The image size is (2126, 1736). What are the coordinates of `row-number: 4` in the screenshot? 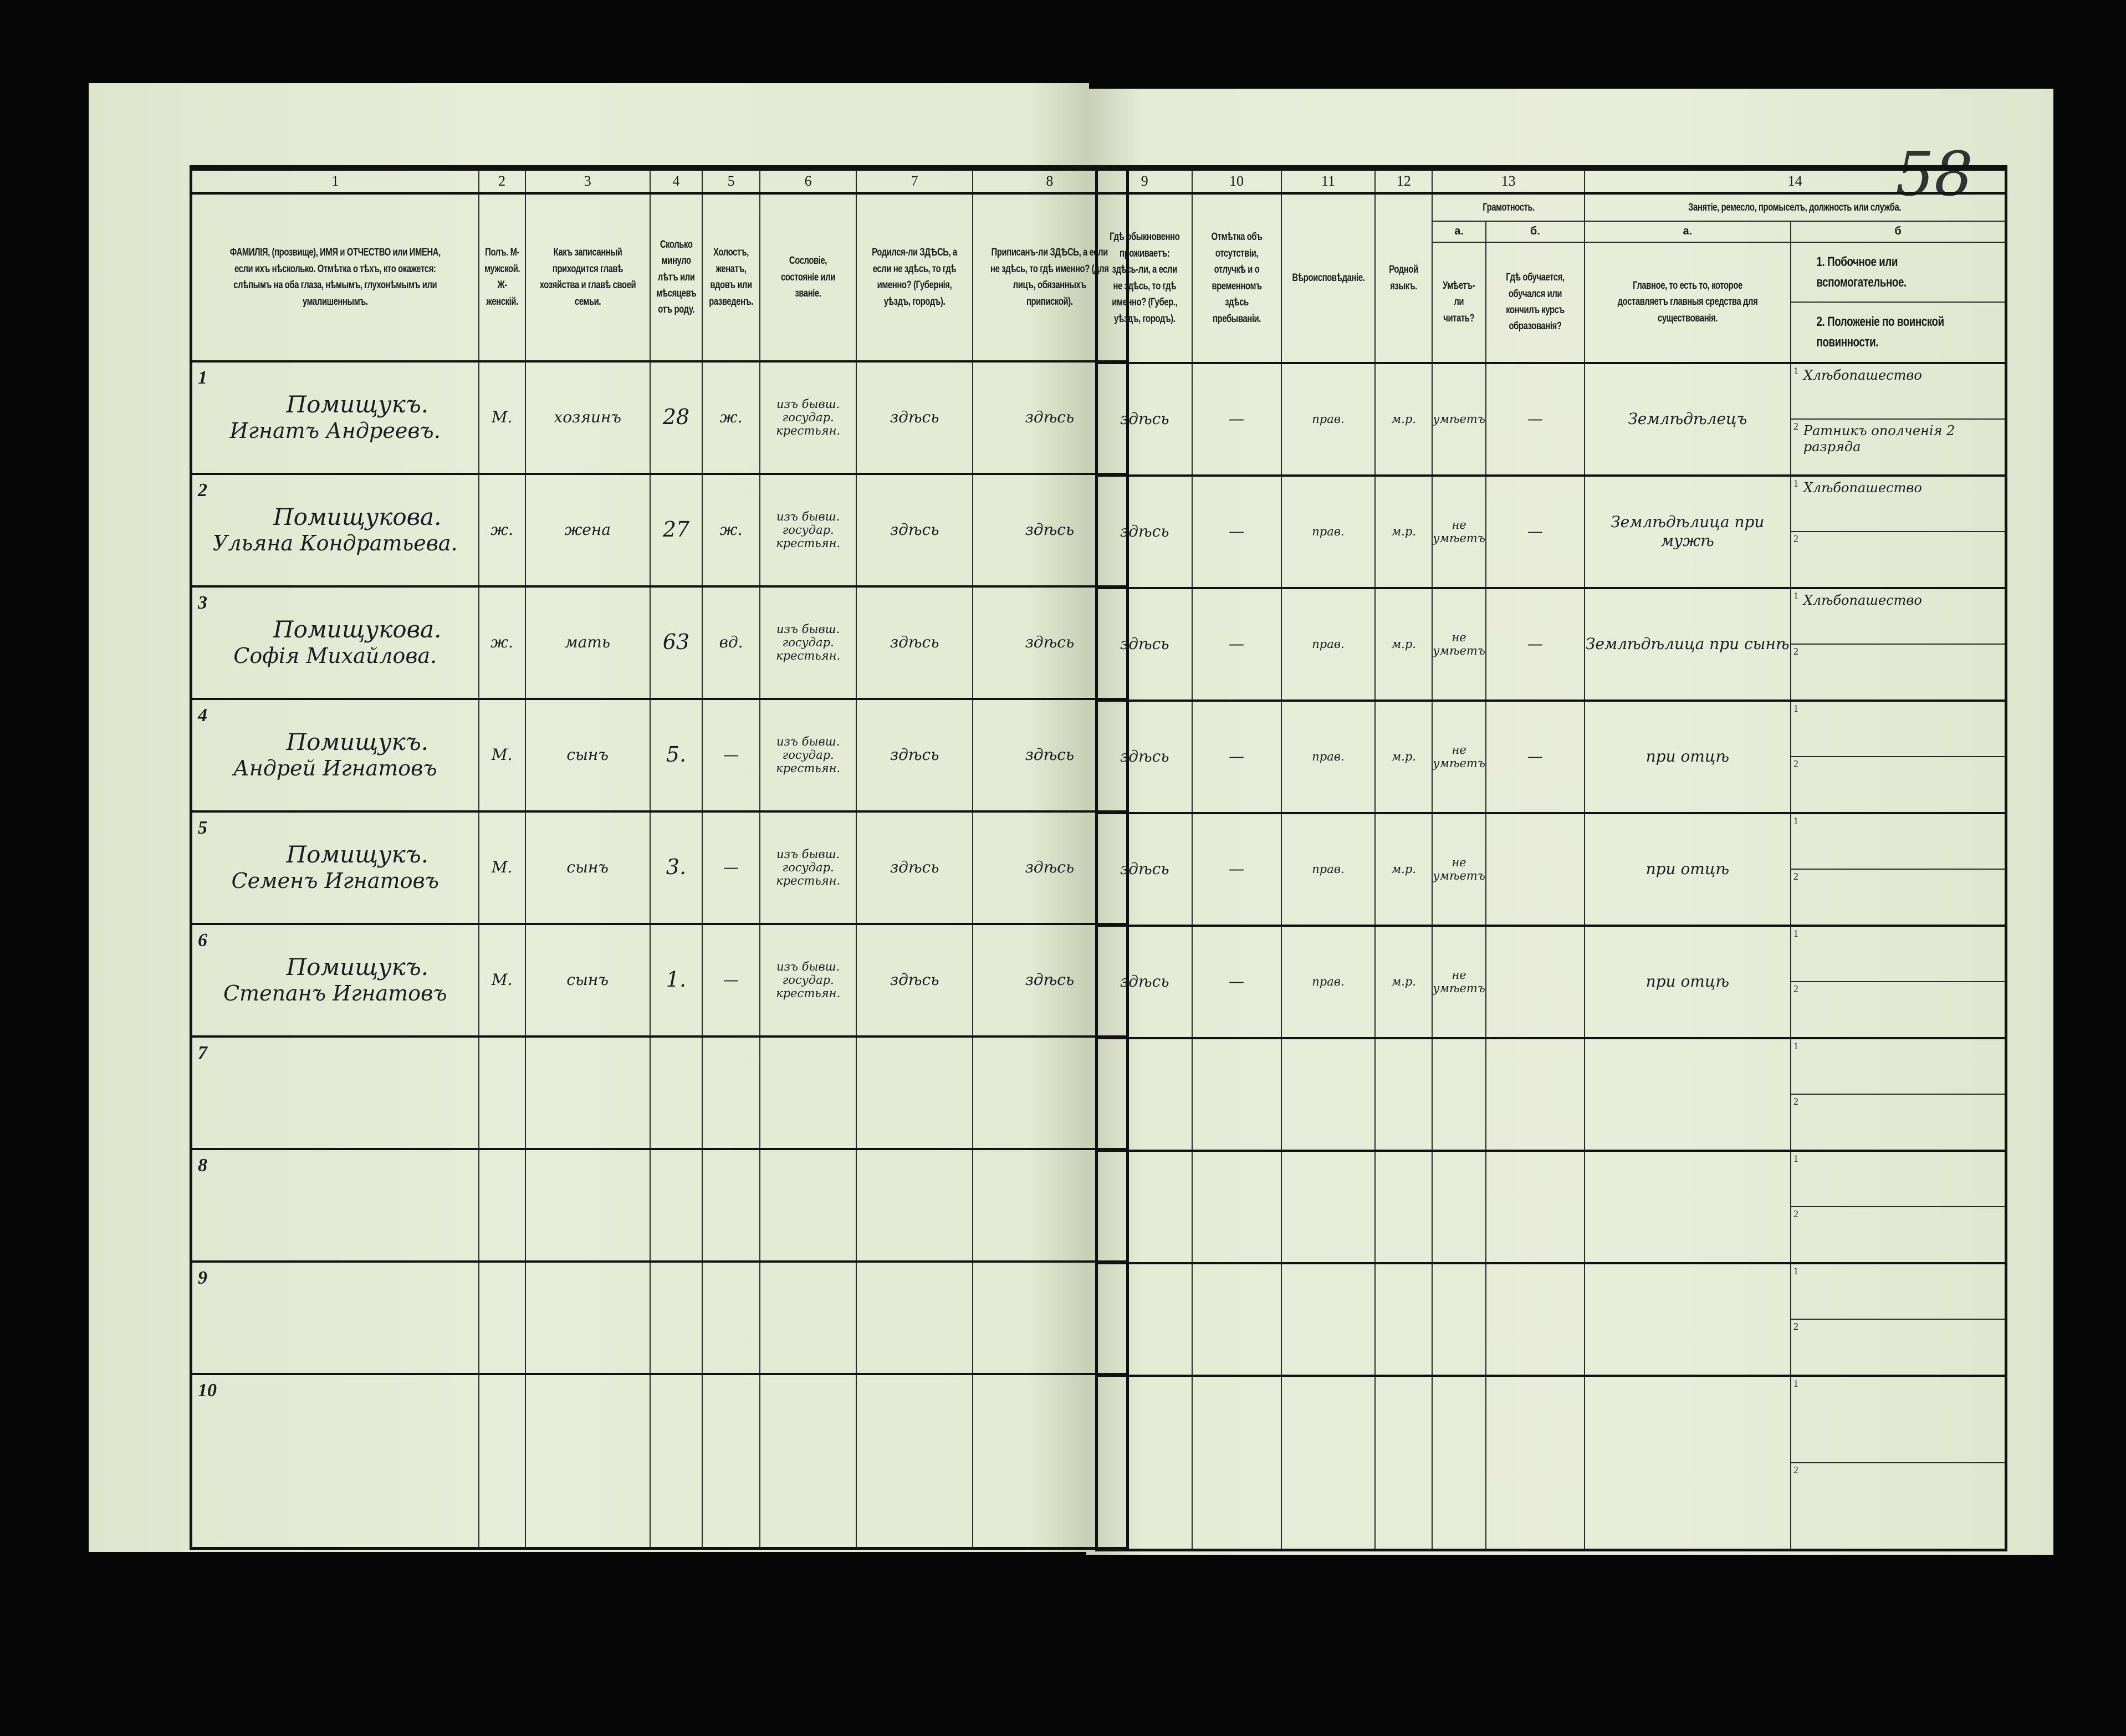 It's located at (202, 715).